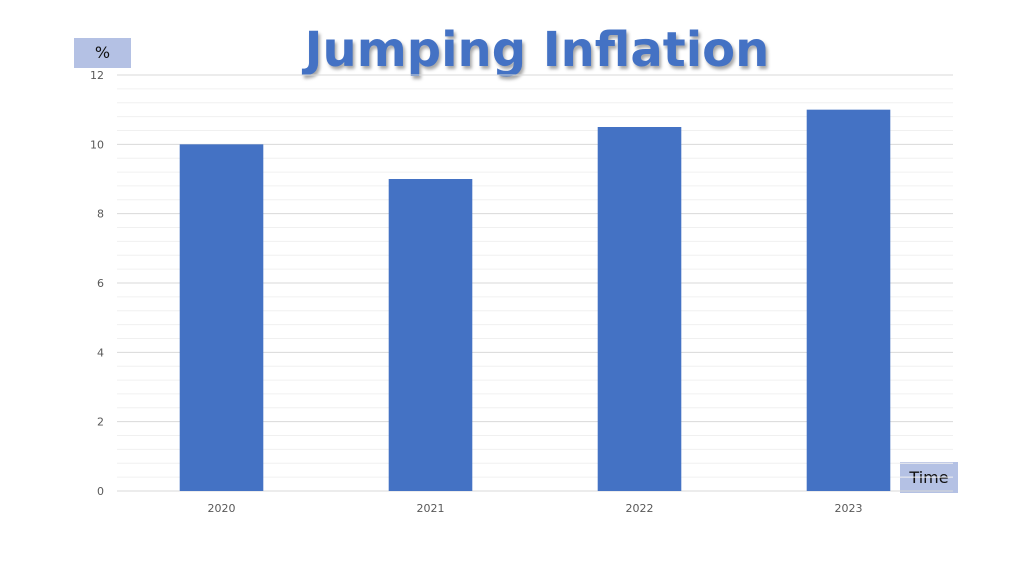 The height and width of the screenshot is (576, 1024). What do you see at coordinates (100, 422) in the screenshot?
I see `y-tick-label: 2` at bounding box center [100, 422].